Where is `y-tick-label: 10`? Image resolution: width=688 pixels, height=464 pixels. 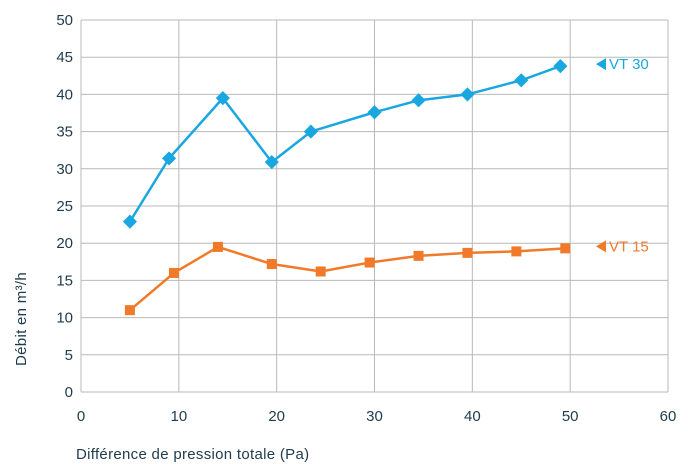 y-tick-label: 10 is located at coordinates (64, 318).